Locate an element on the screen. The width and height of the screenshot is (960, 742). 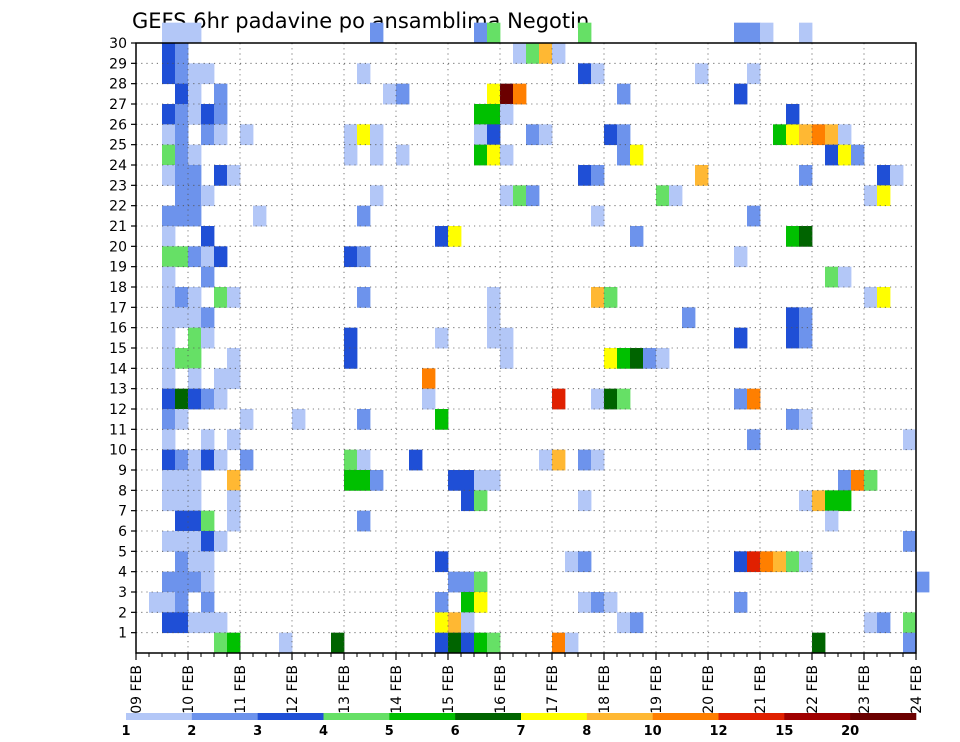
y-tick-label: 11 is located at coordinates (118, 430).